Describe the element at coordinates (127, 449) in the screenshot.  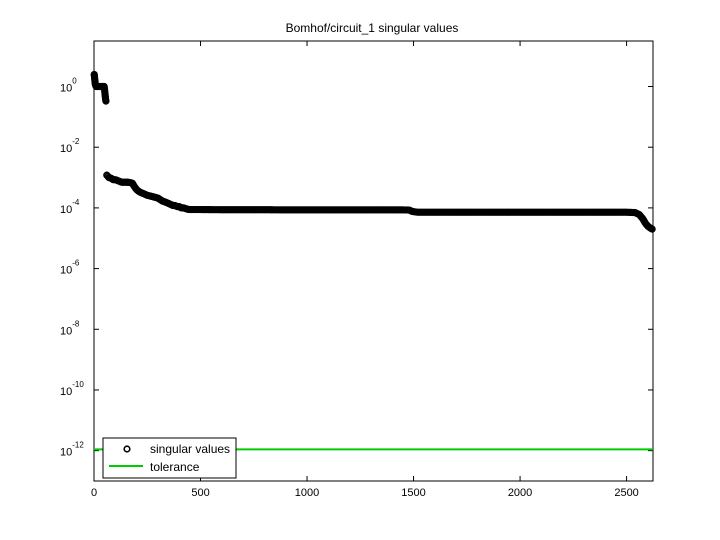
I see `legend-marker-singular-values` at that location.